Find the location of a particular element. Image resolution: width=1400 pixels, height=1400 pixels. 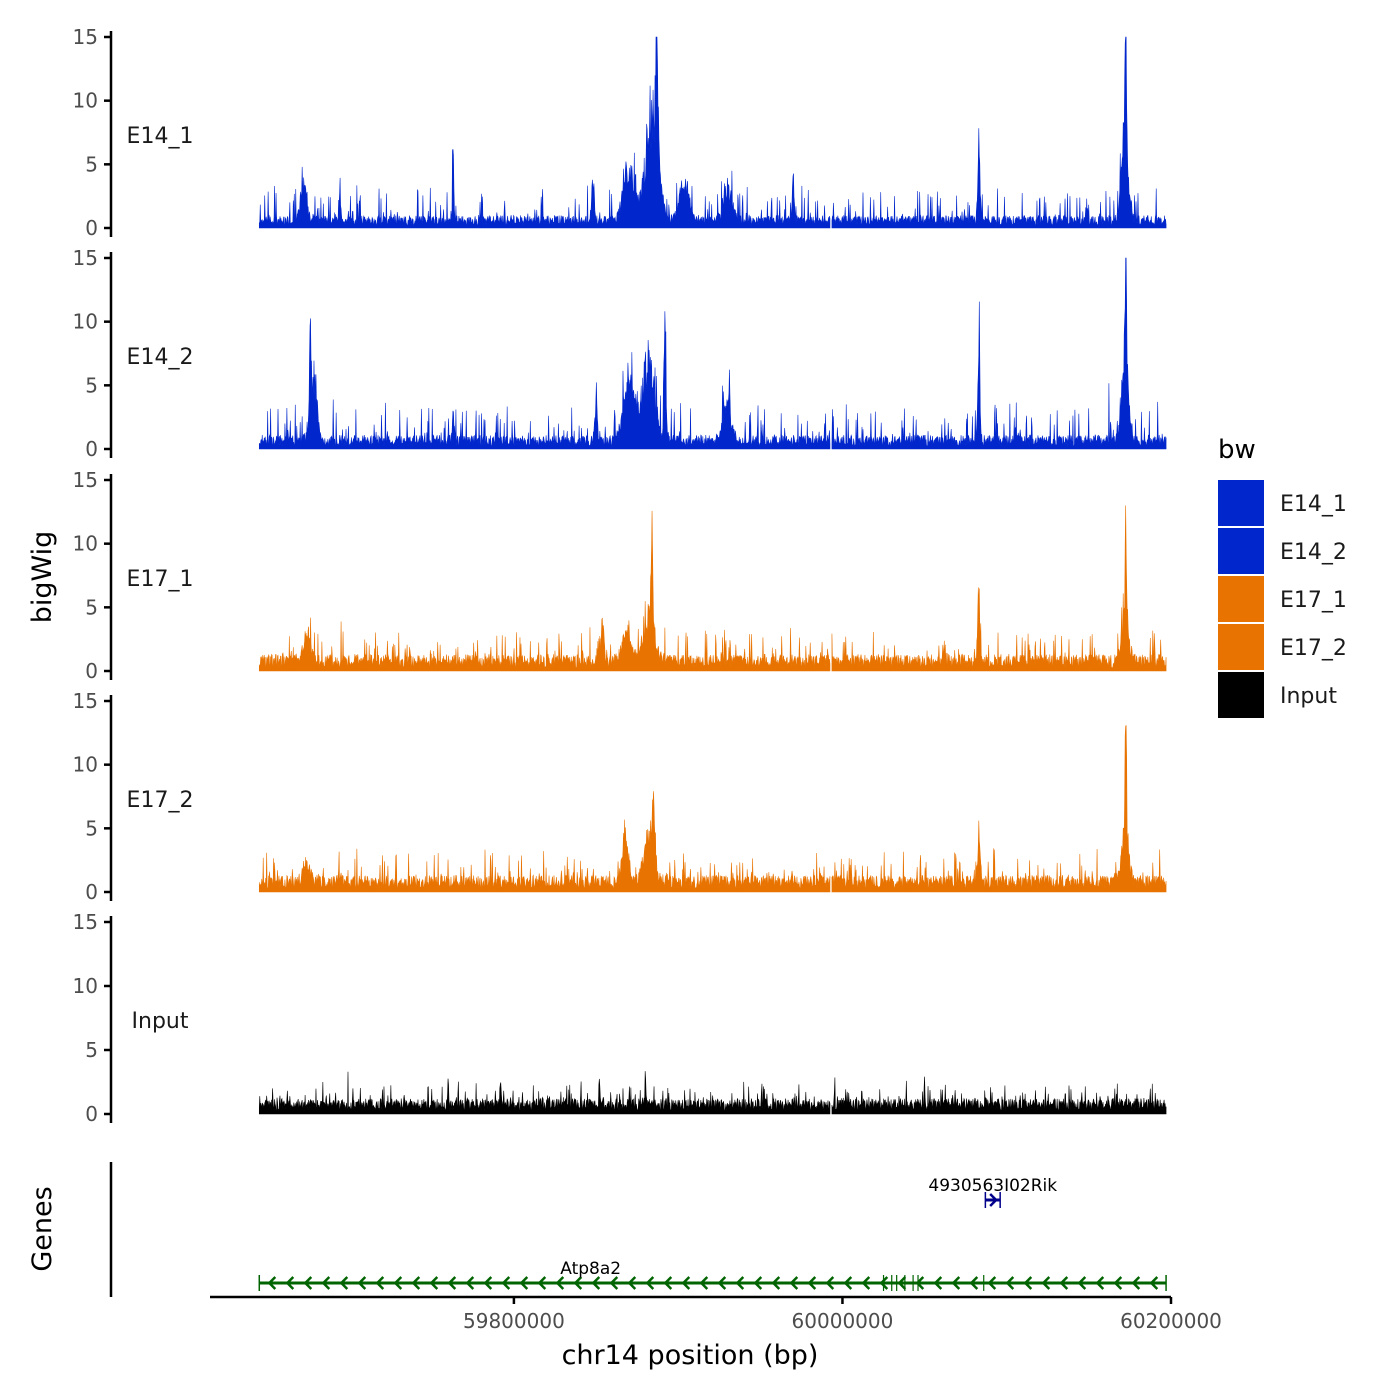

gene-annotation-track: Genes Atp8a2 4930563I02Rik is located at coordinates (597, 1229).